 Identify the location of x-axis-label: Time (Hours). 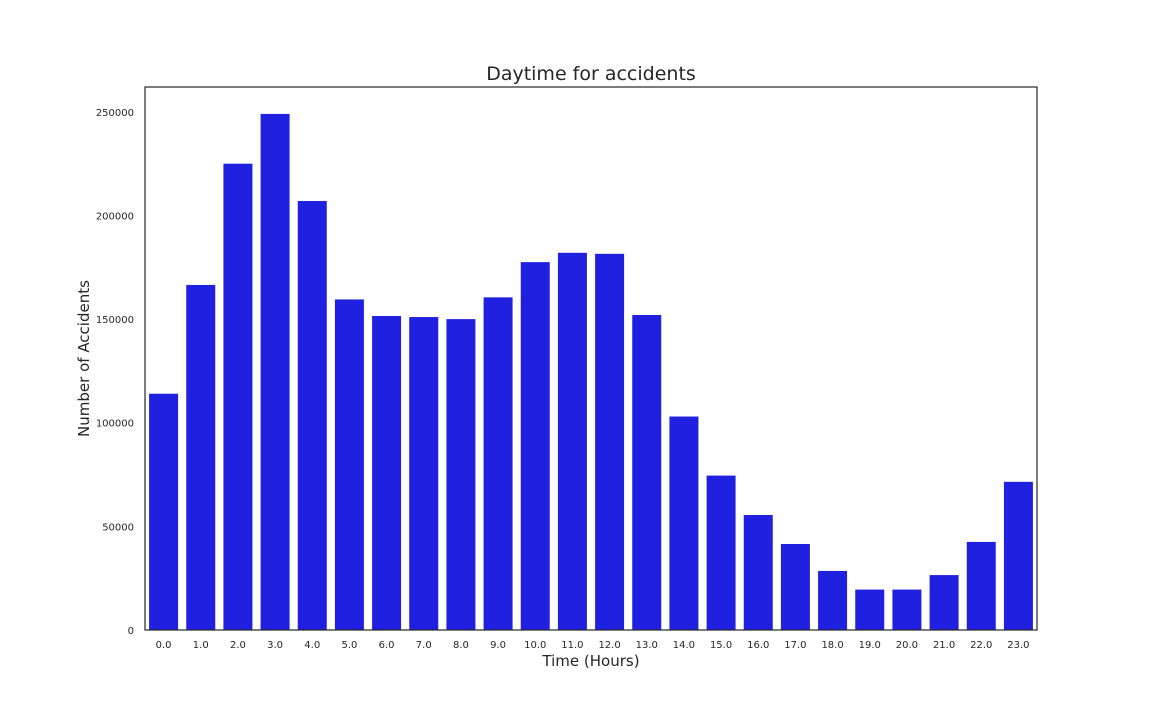
(590, 661).